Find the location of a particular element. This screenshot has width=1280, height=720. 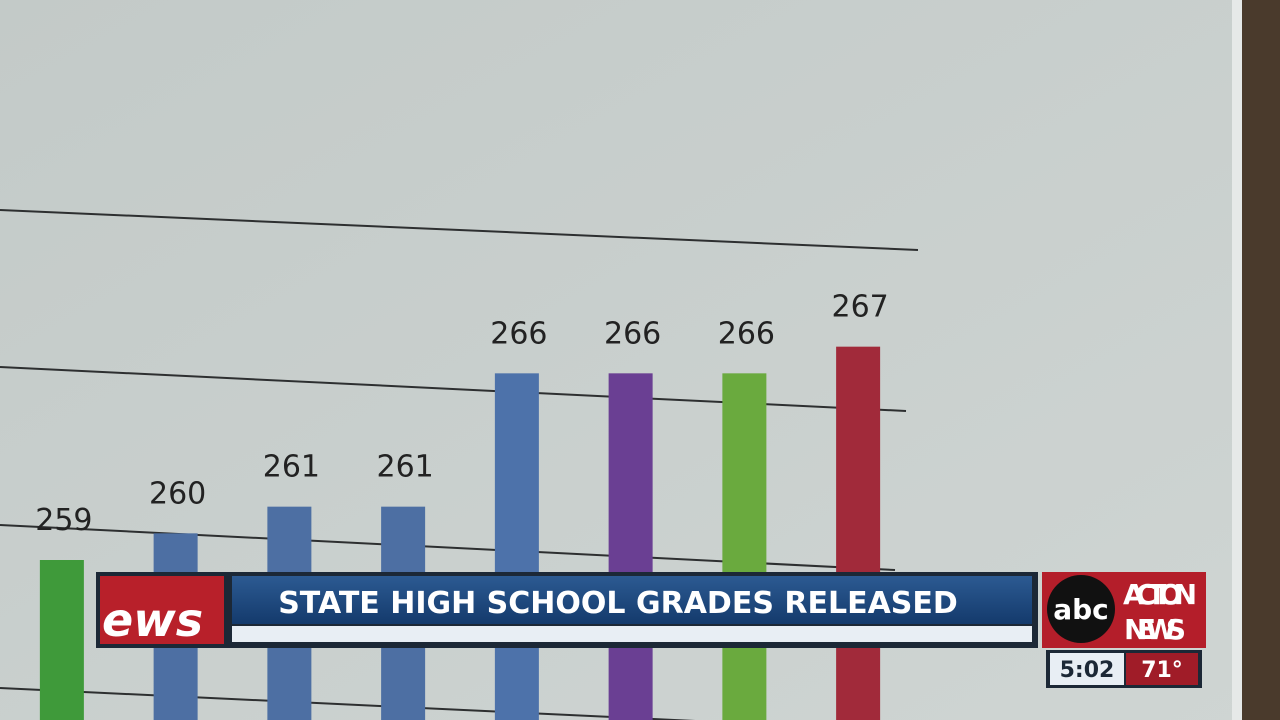

time-box is located at coordinates (1087, 669).